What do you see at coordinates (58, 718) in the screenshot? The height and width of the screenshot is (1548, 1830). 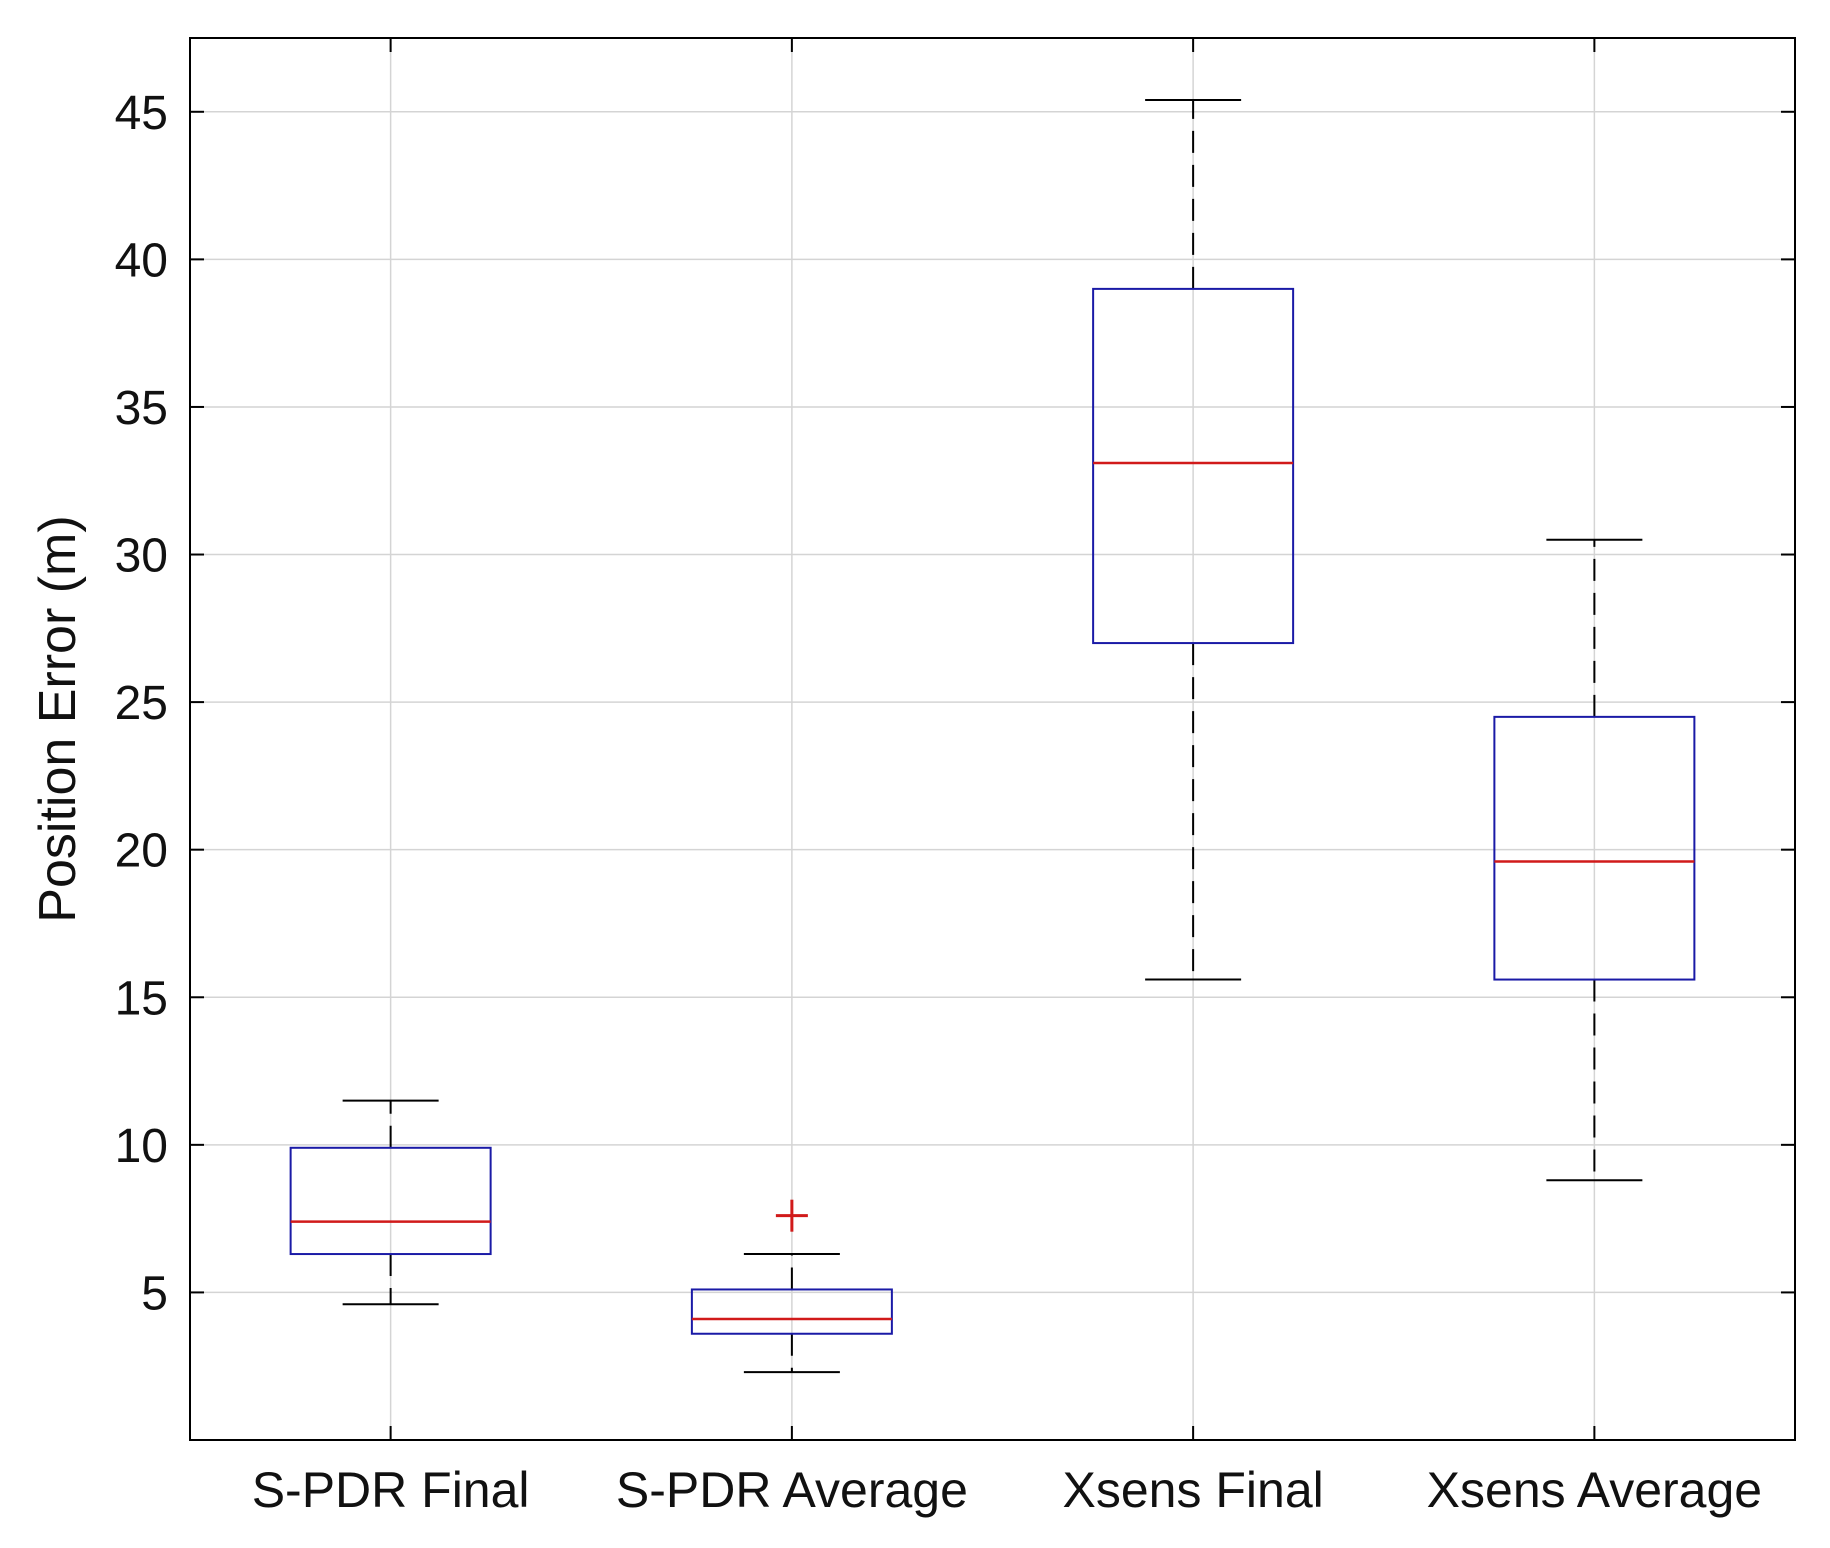 I see `y-axis-title: Position Error (m)` at bounding box center [58, 718].